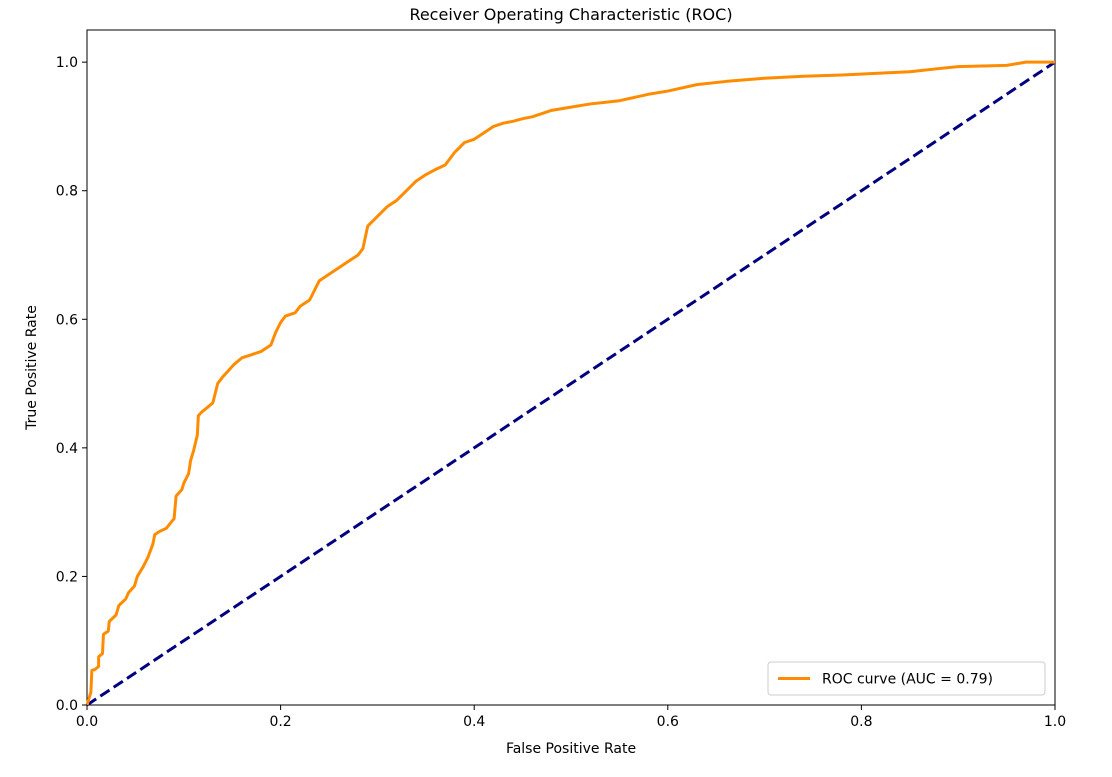 The image size is (1112, 777). What do you see at coordinates (67, 192) in the screenshot?
I see `y-tick-label: 0.8` at bounding box center [67, 192].